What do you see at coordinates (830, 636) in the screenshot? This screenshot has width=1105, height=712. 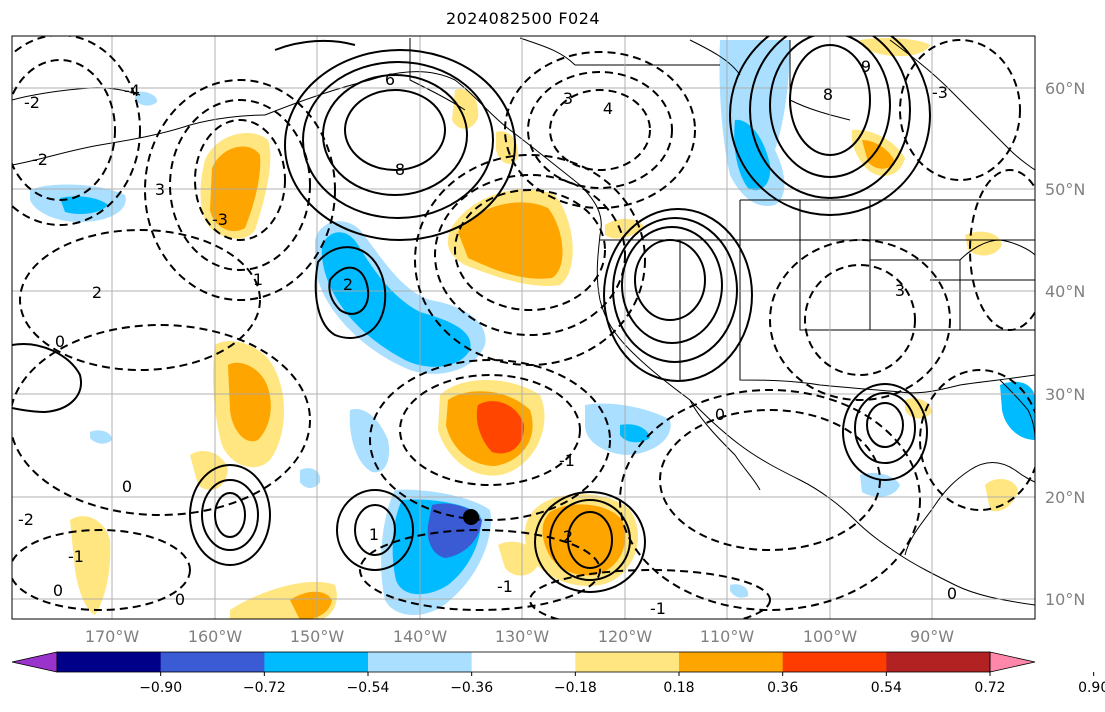 I see `lon-label: 100°W` at bounding box center [830, 636].